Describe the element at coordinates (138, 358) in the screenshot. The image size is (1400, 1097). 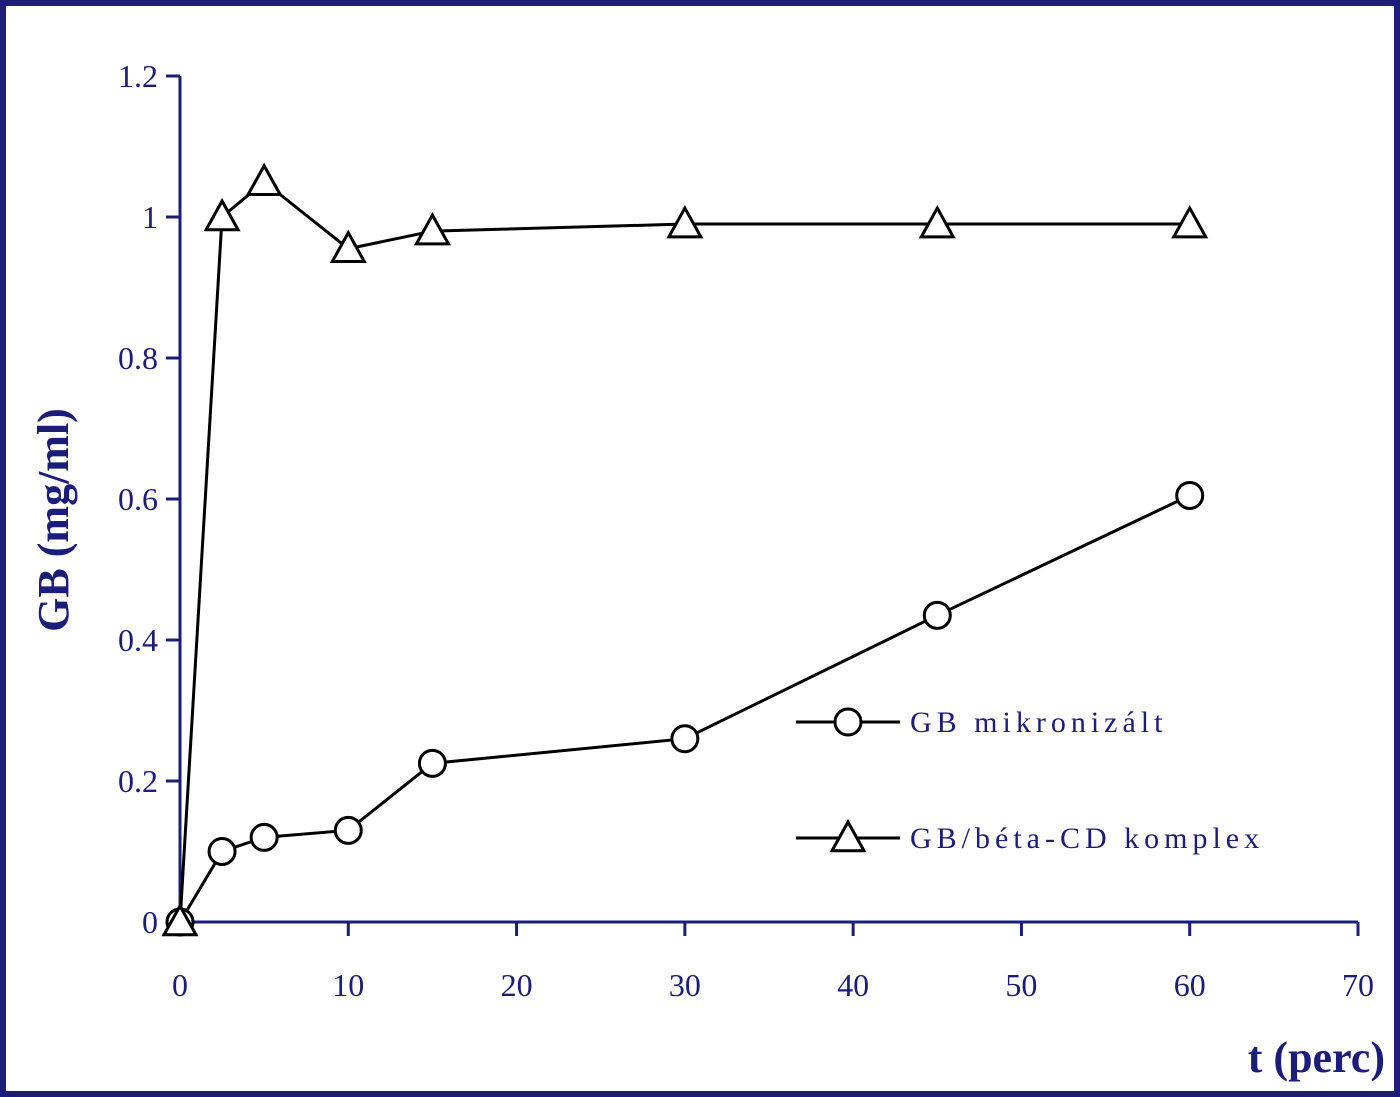
I see `y-tick-label: 0.8` at that location.